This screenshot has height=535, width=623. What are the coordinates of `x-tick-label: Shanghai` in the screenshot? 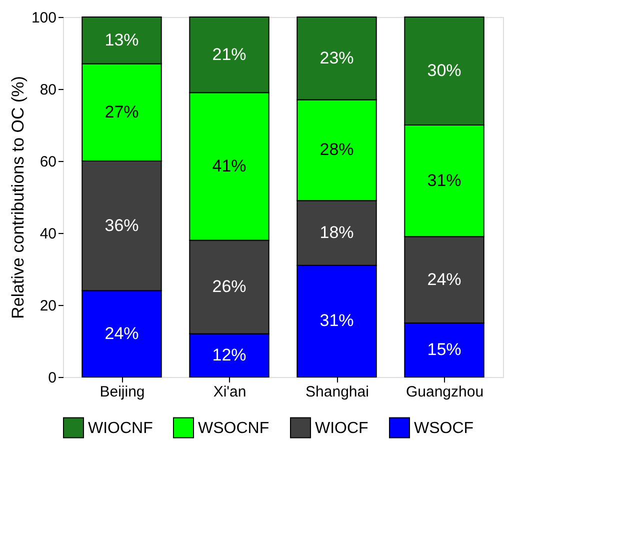 It's located at (337, 392).